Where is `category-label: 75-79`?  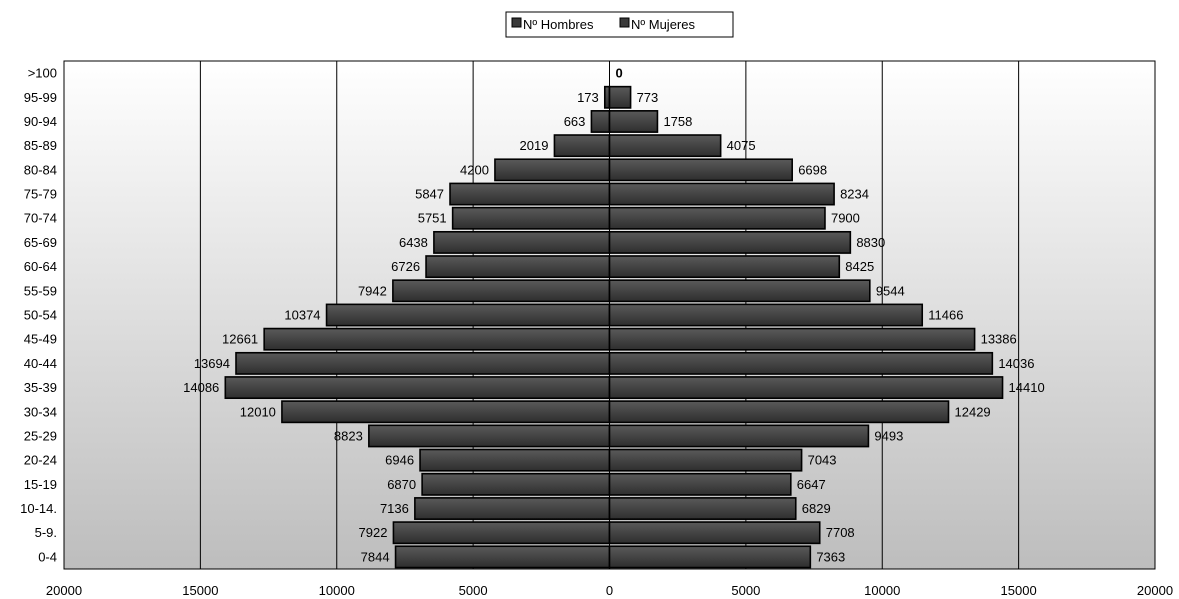 category-label: 75-79 is located at coordinates (40, 194).